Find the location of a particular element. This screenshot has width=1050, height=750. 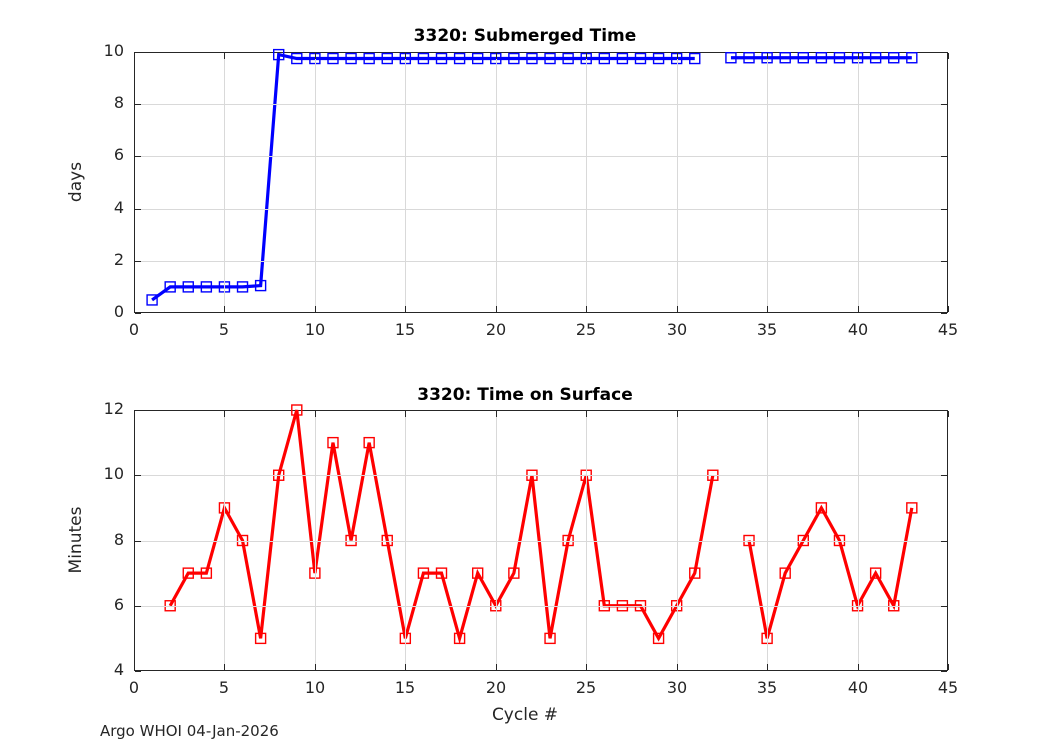

chart-title-submerged-time: 3320: Submerged Time is located at coordinates (525, 36).